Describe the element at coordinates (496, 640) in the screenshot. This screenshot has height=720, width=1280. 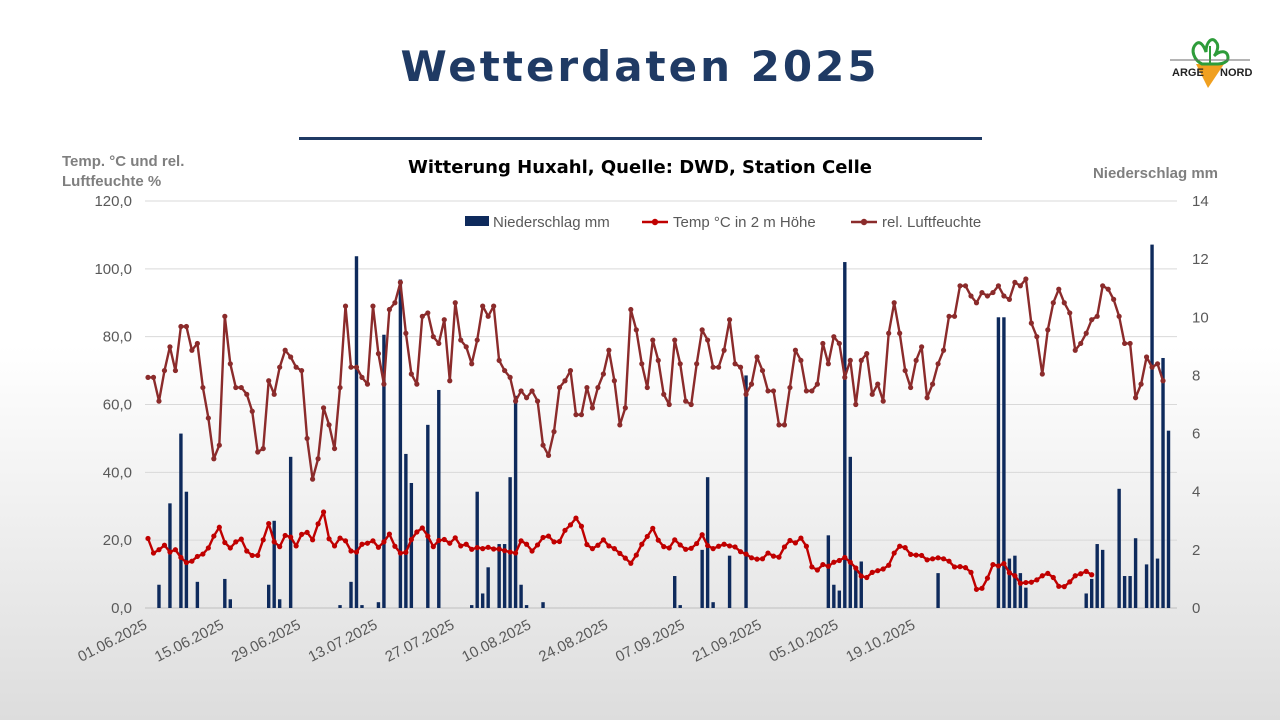
I see `x-tick-label: 10.08.2025` at that location.